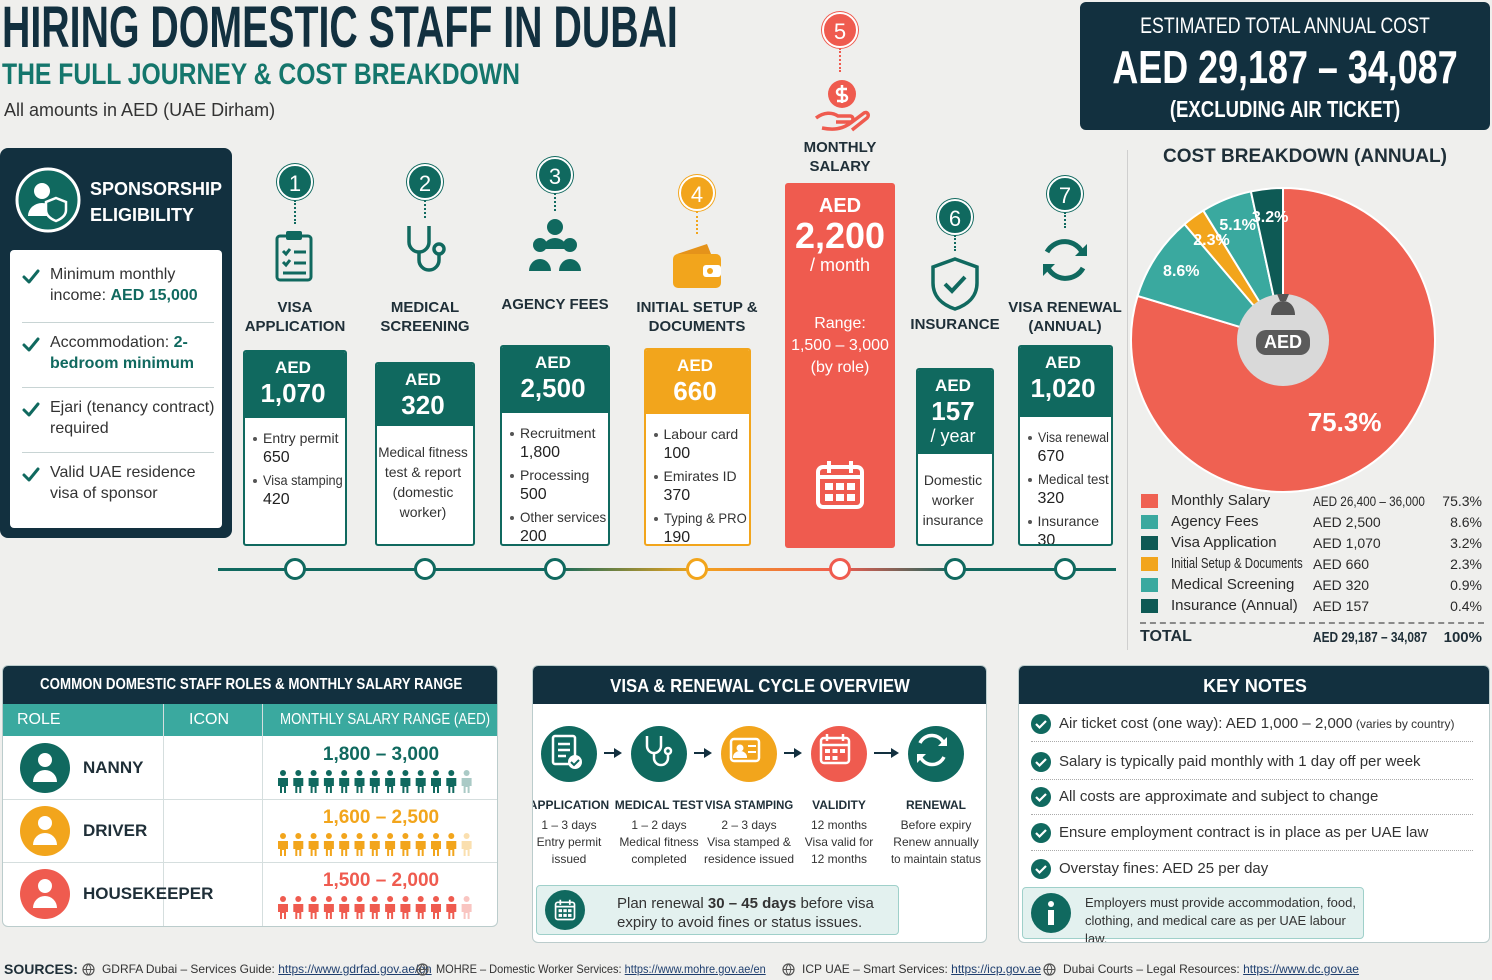 The width and height of the screenshot is (1492, 980). I want to click on pie-value-label: 75.3%, so click(1344, 422).